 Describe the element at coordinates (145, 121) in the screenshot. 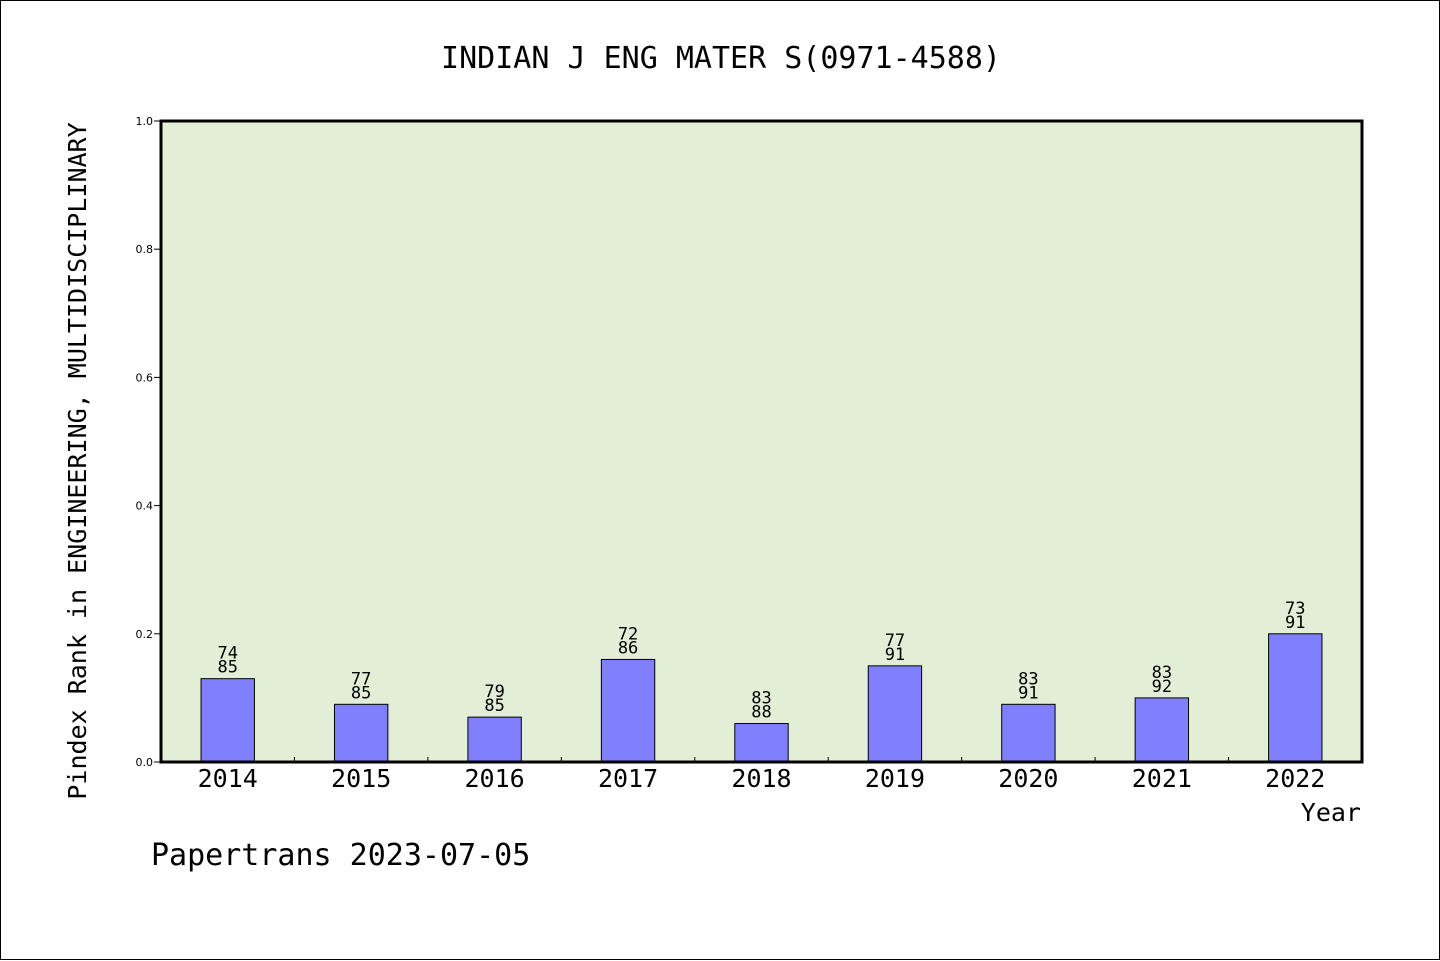

I see `y-tick-label: 1.0` at that location.